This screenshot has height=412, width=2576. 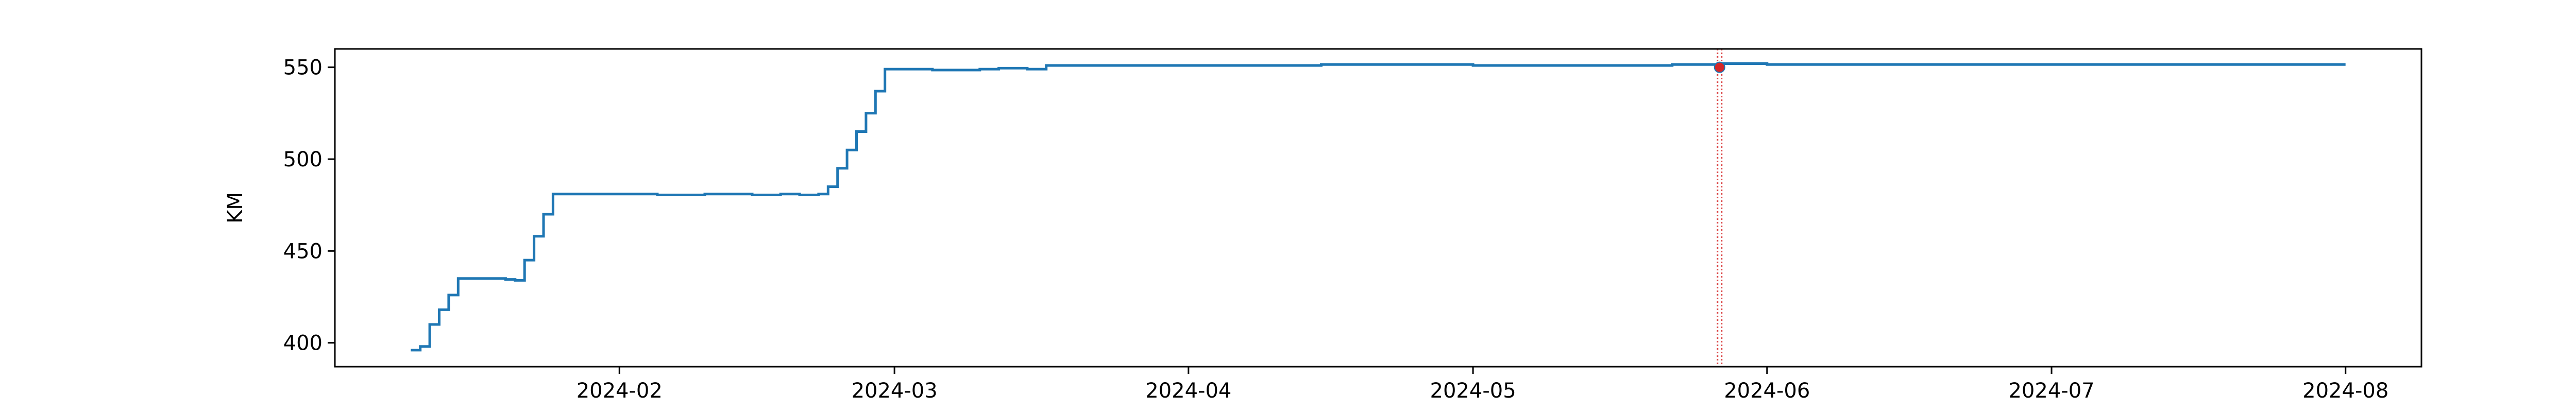 What do you see at coordinates (2051, 391) in the screenshot?
I see `x-tick-label: 2024-07` at bounding box center [2051, 391].